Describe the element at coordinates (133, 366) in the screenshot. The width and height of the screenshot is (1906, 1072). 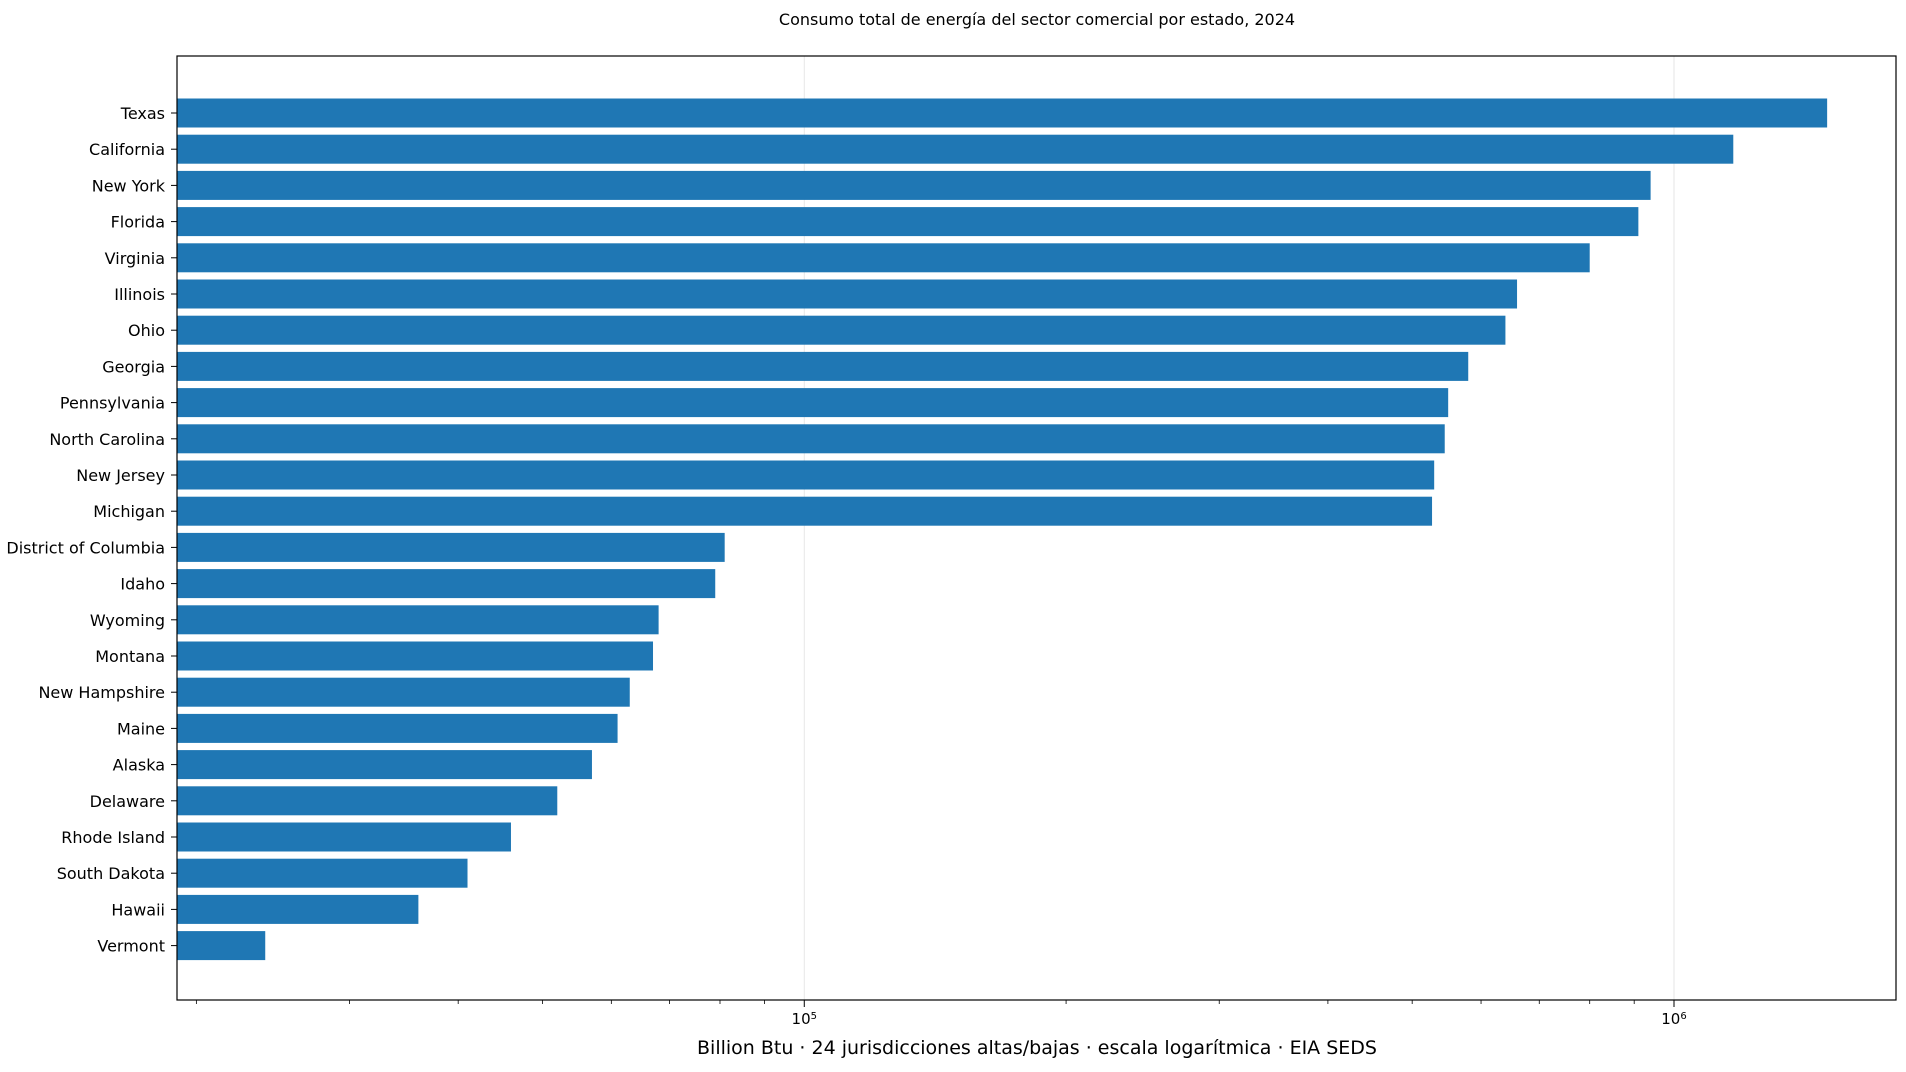
I see `y-tick-label-7: Georgia` at that location.